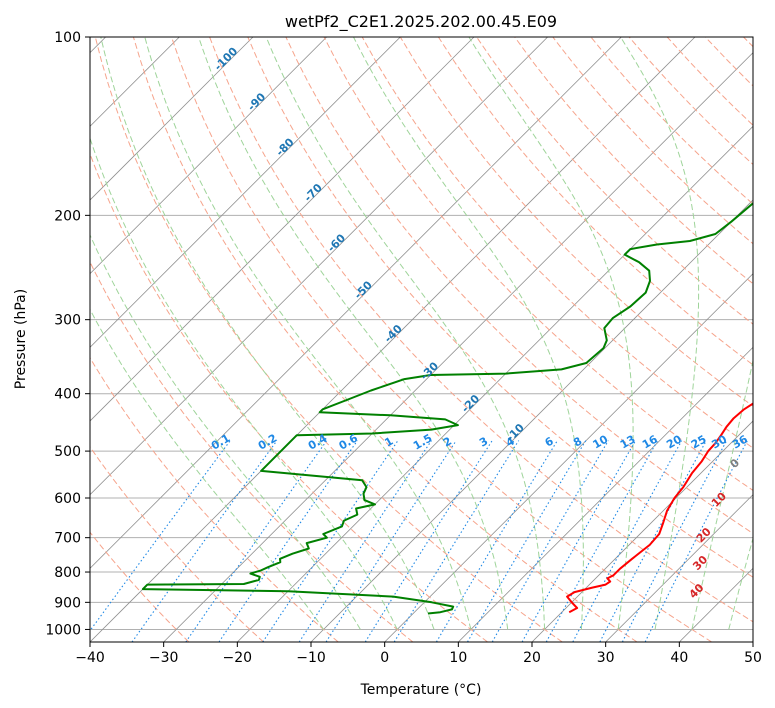 Image resolution: width=775 pixels, height=708 pixels. Describe the element at coordinates (674, 441) in the screenshot. I see `mixing-ratio-label: 20` at that location.